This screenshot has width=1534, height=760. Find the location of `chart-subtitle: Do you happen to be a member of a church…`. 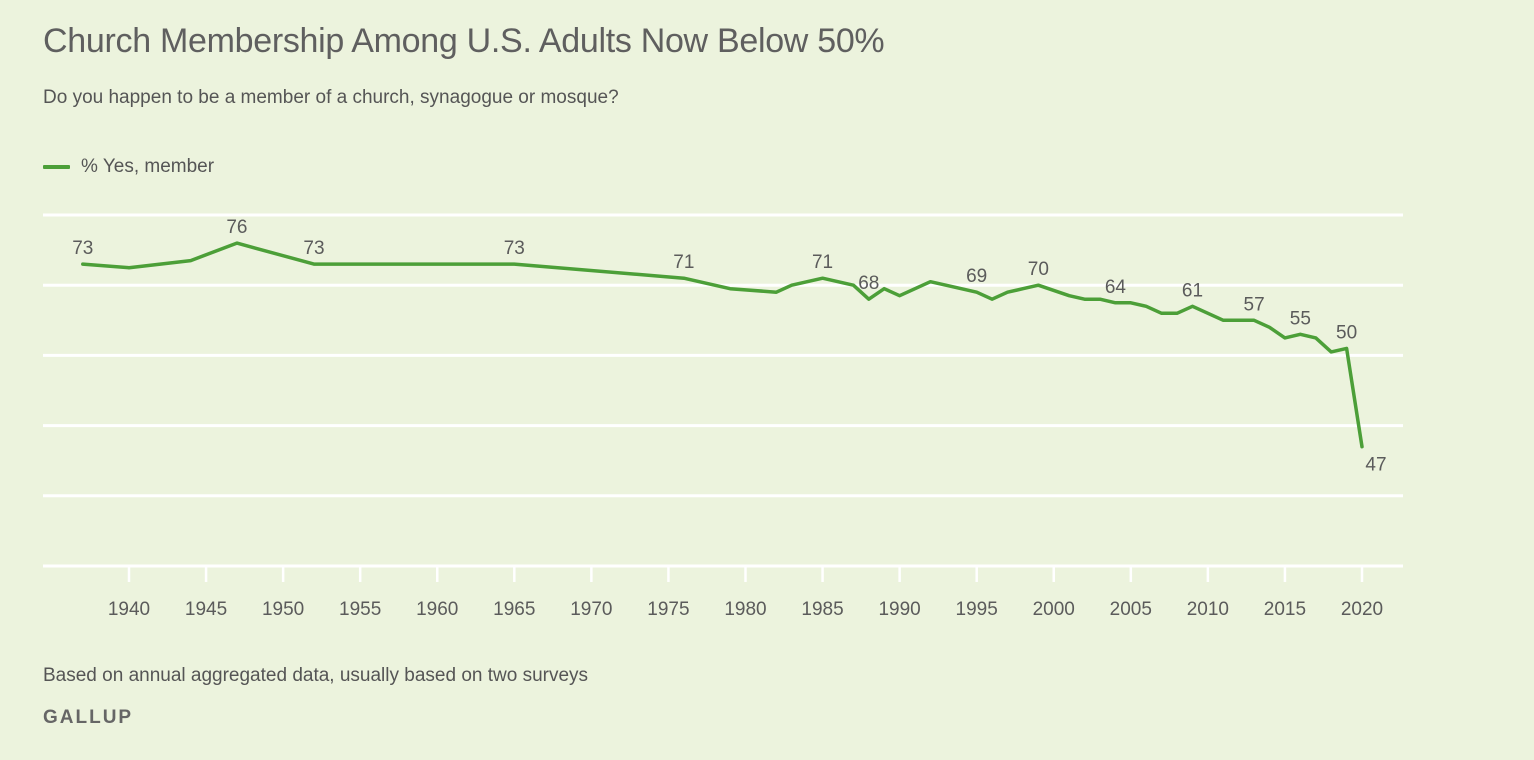

chart-subtitle: Do you happen to be a member of a church… is located at coordinates (331, 97).